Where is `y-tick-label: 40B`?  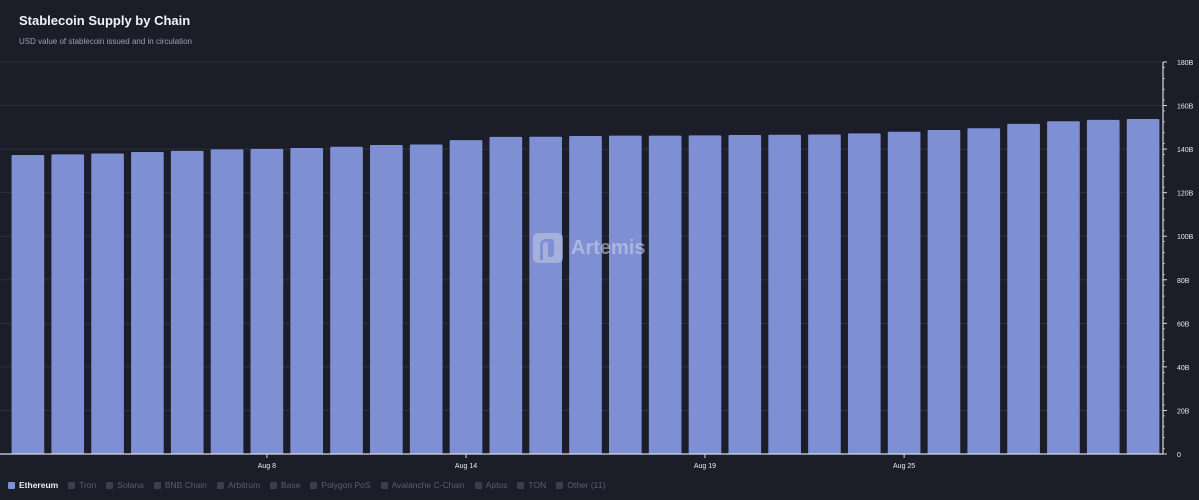
y-tick-label: 40B is located at coordinates (1183, 368).